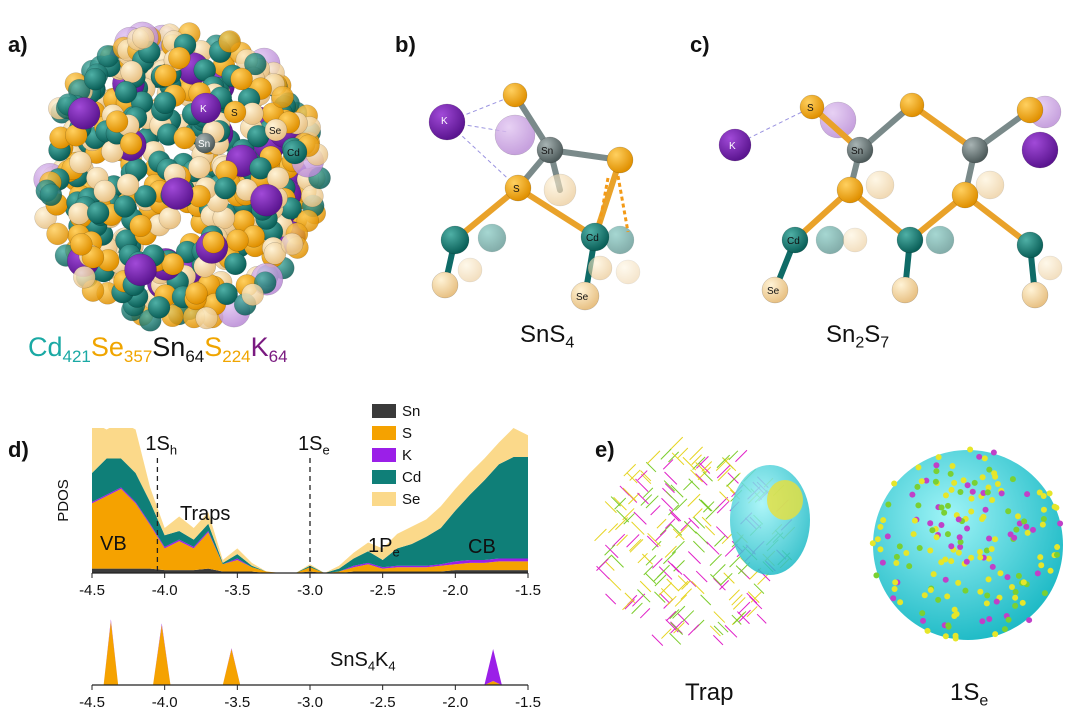 This screenshot has height=713, width=1066. I want to click on x-tick-label: -4.5, so click(92, 702).